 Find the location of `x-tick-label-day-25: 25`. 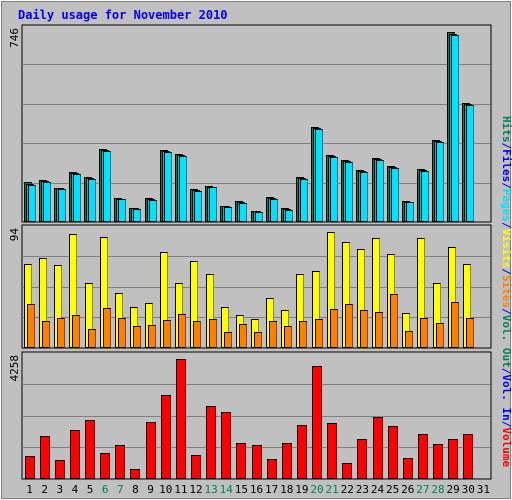

x-tick-label-day-25: 25 is located at coordinates (392, 489).